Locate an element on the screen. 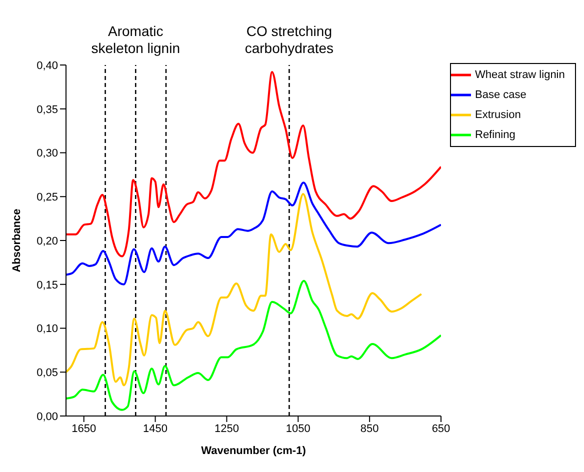 The image size is (584, 472). y-tick-label: 0,25 is located at coordinates (47, 198).